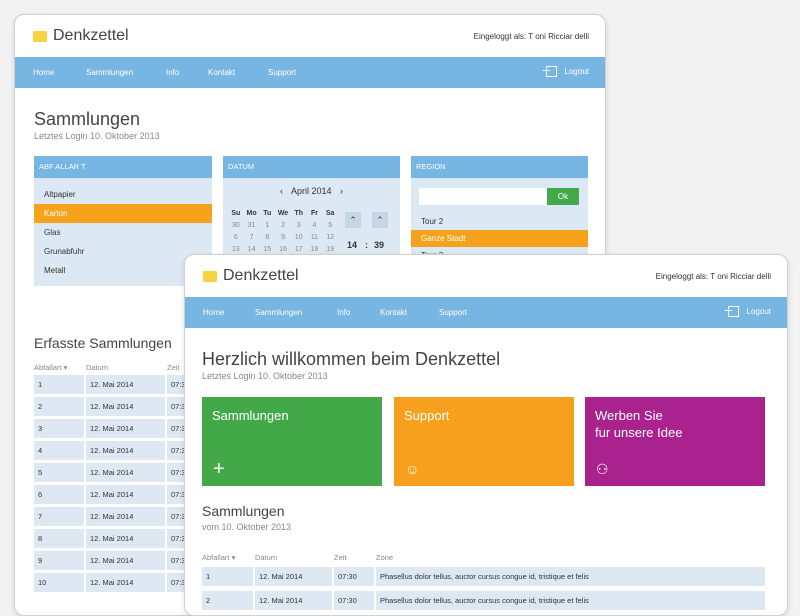  I want to click on tile-sammlungen: Sammlungen +, so click(292, 441).